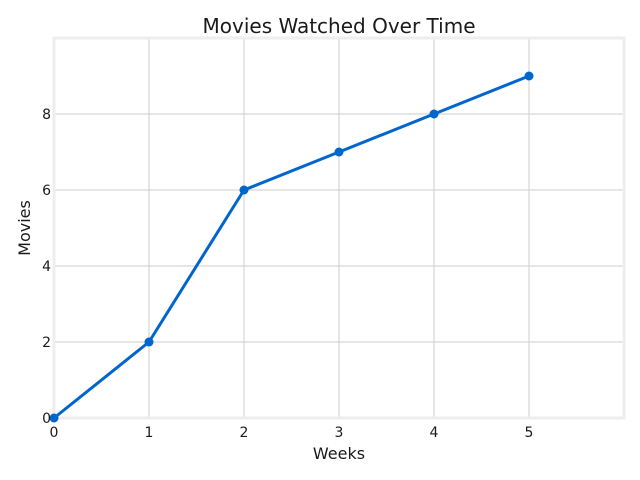 This screenshot has height=480, width=640. What do you see at coordinates (529, 433) in the screenshot?
I see `x-tick-label: 5` at bounding box center [529, 433].